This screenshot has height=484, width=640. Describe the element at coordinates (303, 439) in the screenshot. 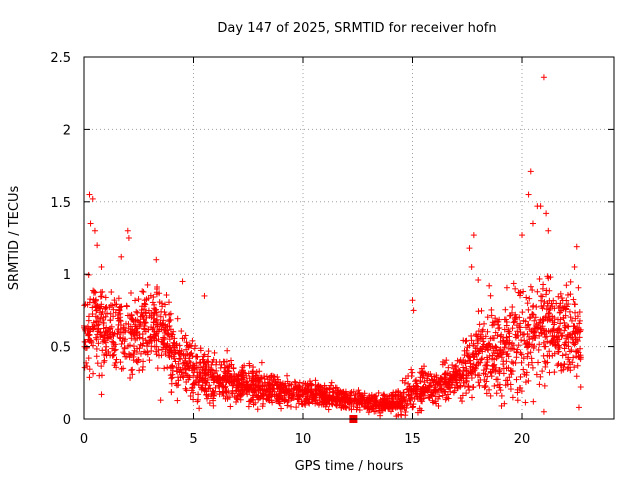

I see `x-tick-label: 10` at that location.